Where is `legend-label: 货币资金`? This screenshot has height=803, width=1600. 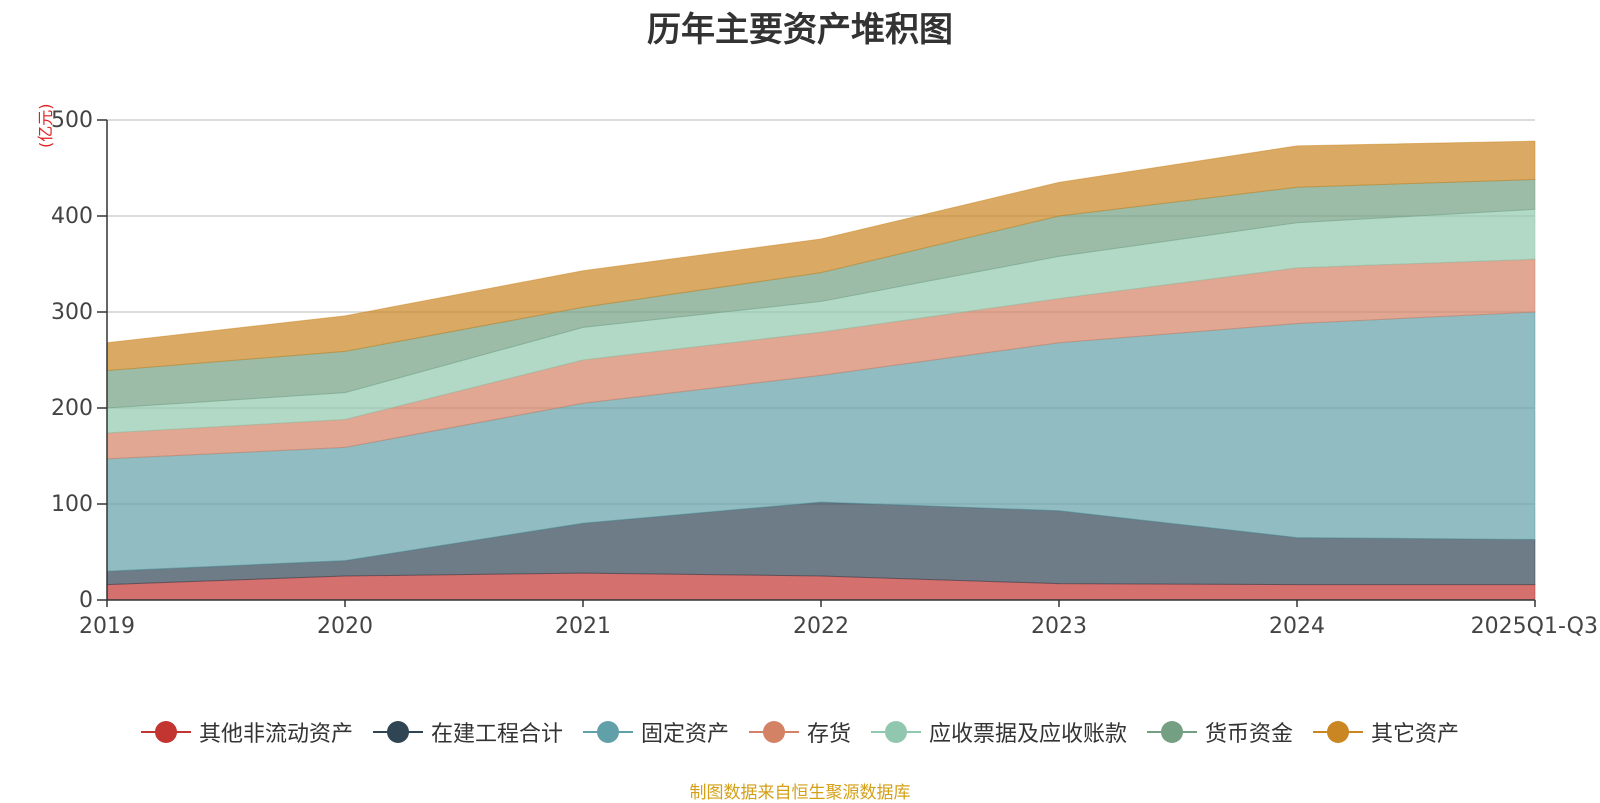 legend-label: 货币资金 is located at coordinates (1249, 734).